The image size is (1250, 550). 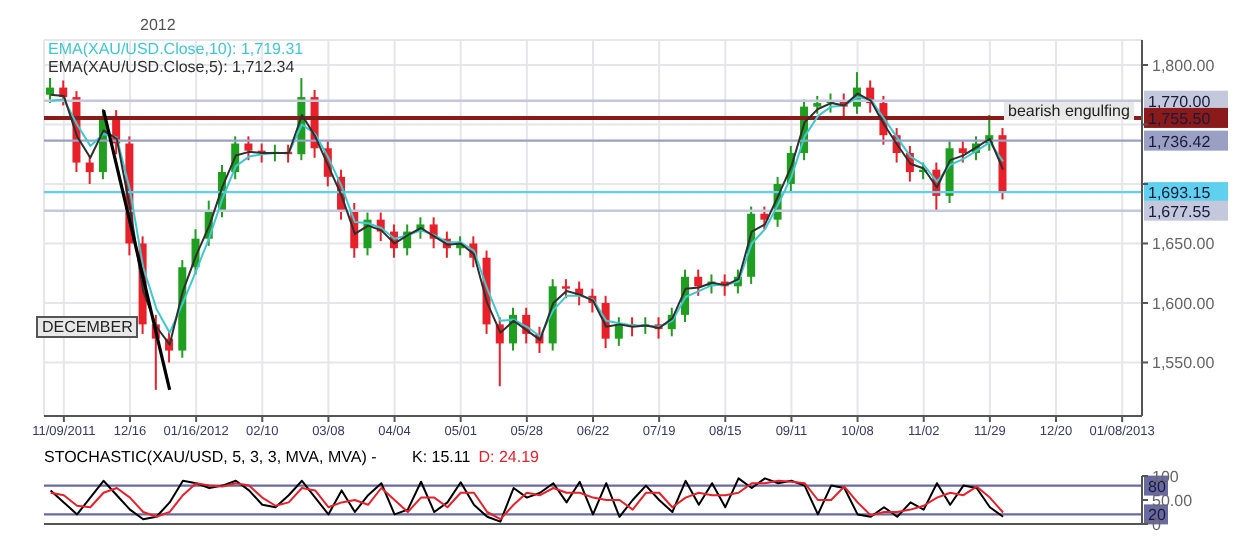 What do you see at coordinates (1184, 244) in the screenshot?
I see `y-tick-label: 1,650.00` at bounding box center [1184, 244].